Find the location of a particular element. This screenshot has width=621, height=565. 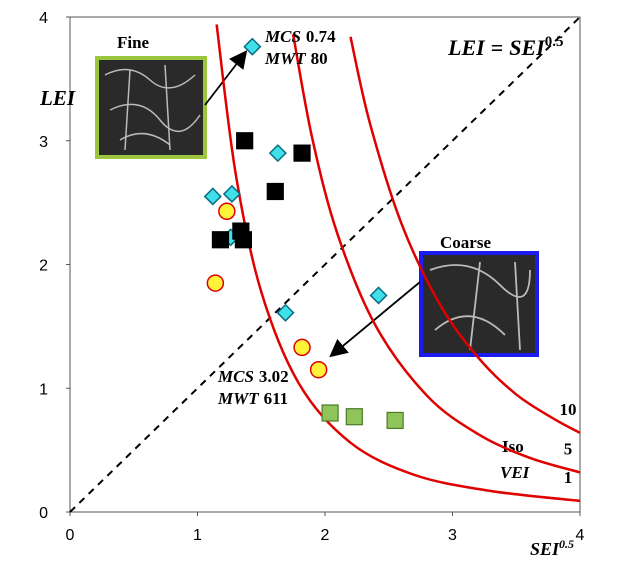

annotation-value: 611 is located at coordinates (276, 398).